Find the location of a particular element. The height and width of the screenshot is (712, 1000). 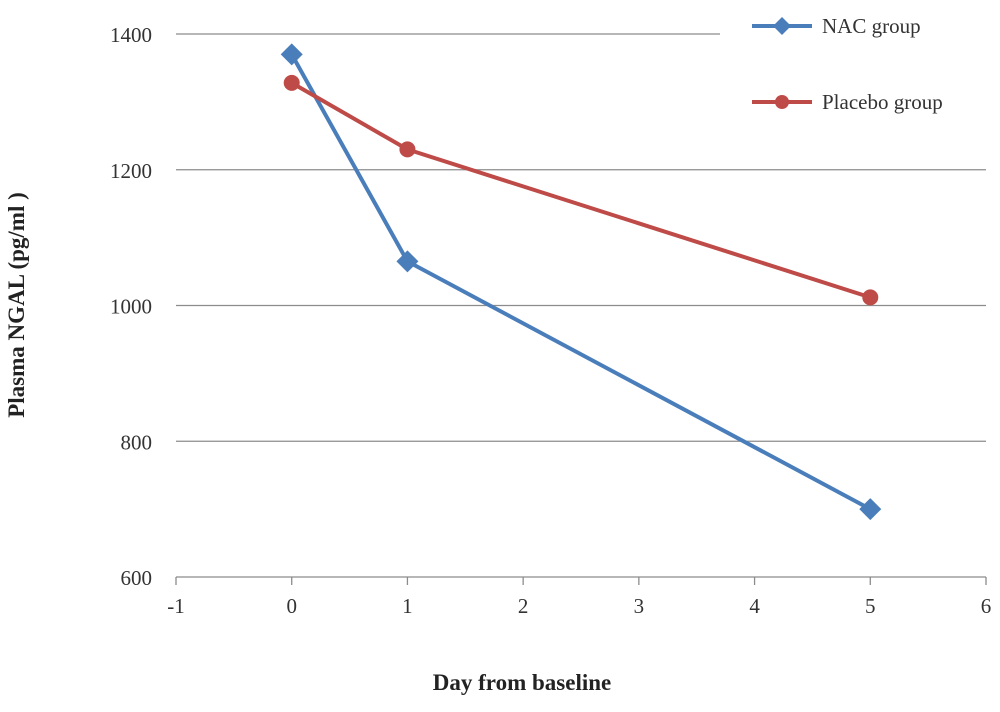

y-tick-labels: 600 800 1000 1200 1400 is located at coordinates (131, 306).